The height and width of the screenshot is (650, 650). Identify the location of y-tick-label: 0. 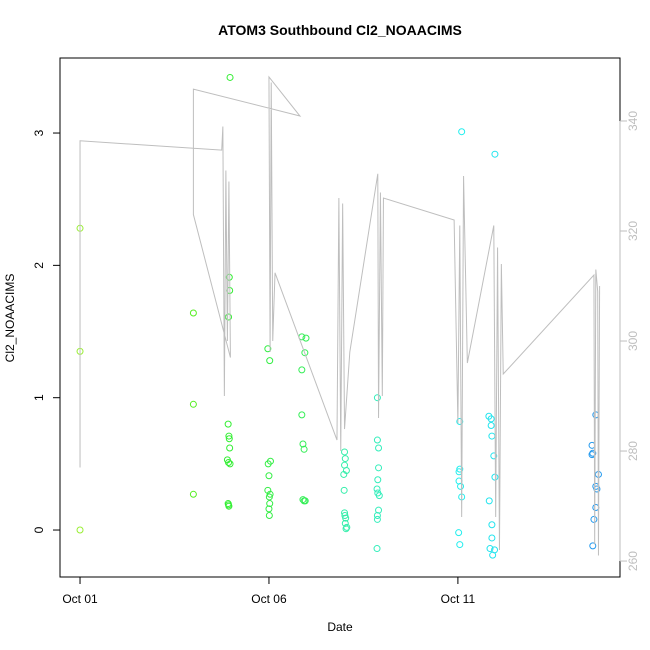
(39, 529).